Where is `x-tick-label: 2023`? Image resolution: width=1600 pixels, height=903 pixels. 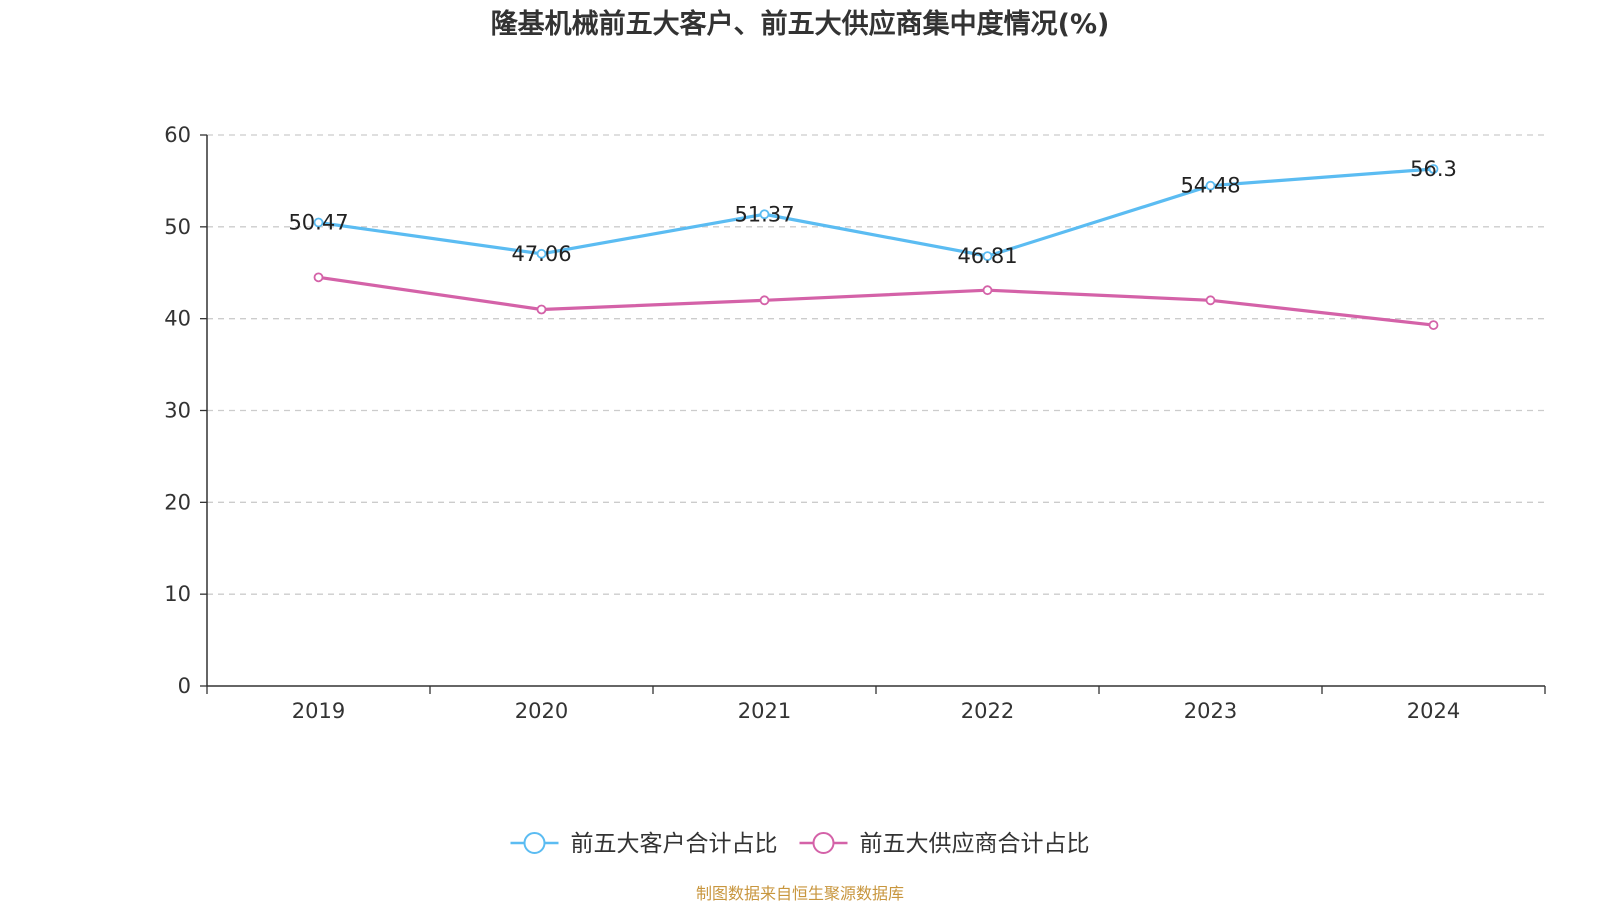
x-tick-label: 2023 is located at coordinates (1210, 711).